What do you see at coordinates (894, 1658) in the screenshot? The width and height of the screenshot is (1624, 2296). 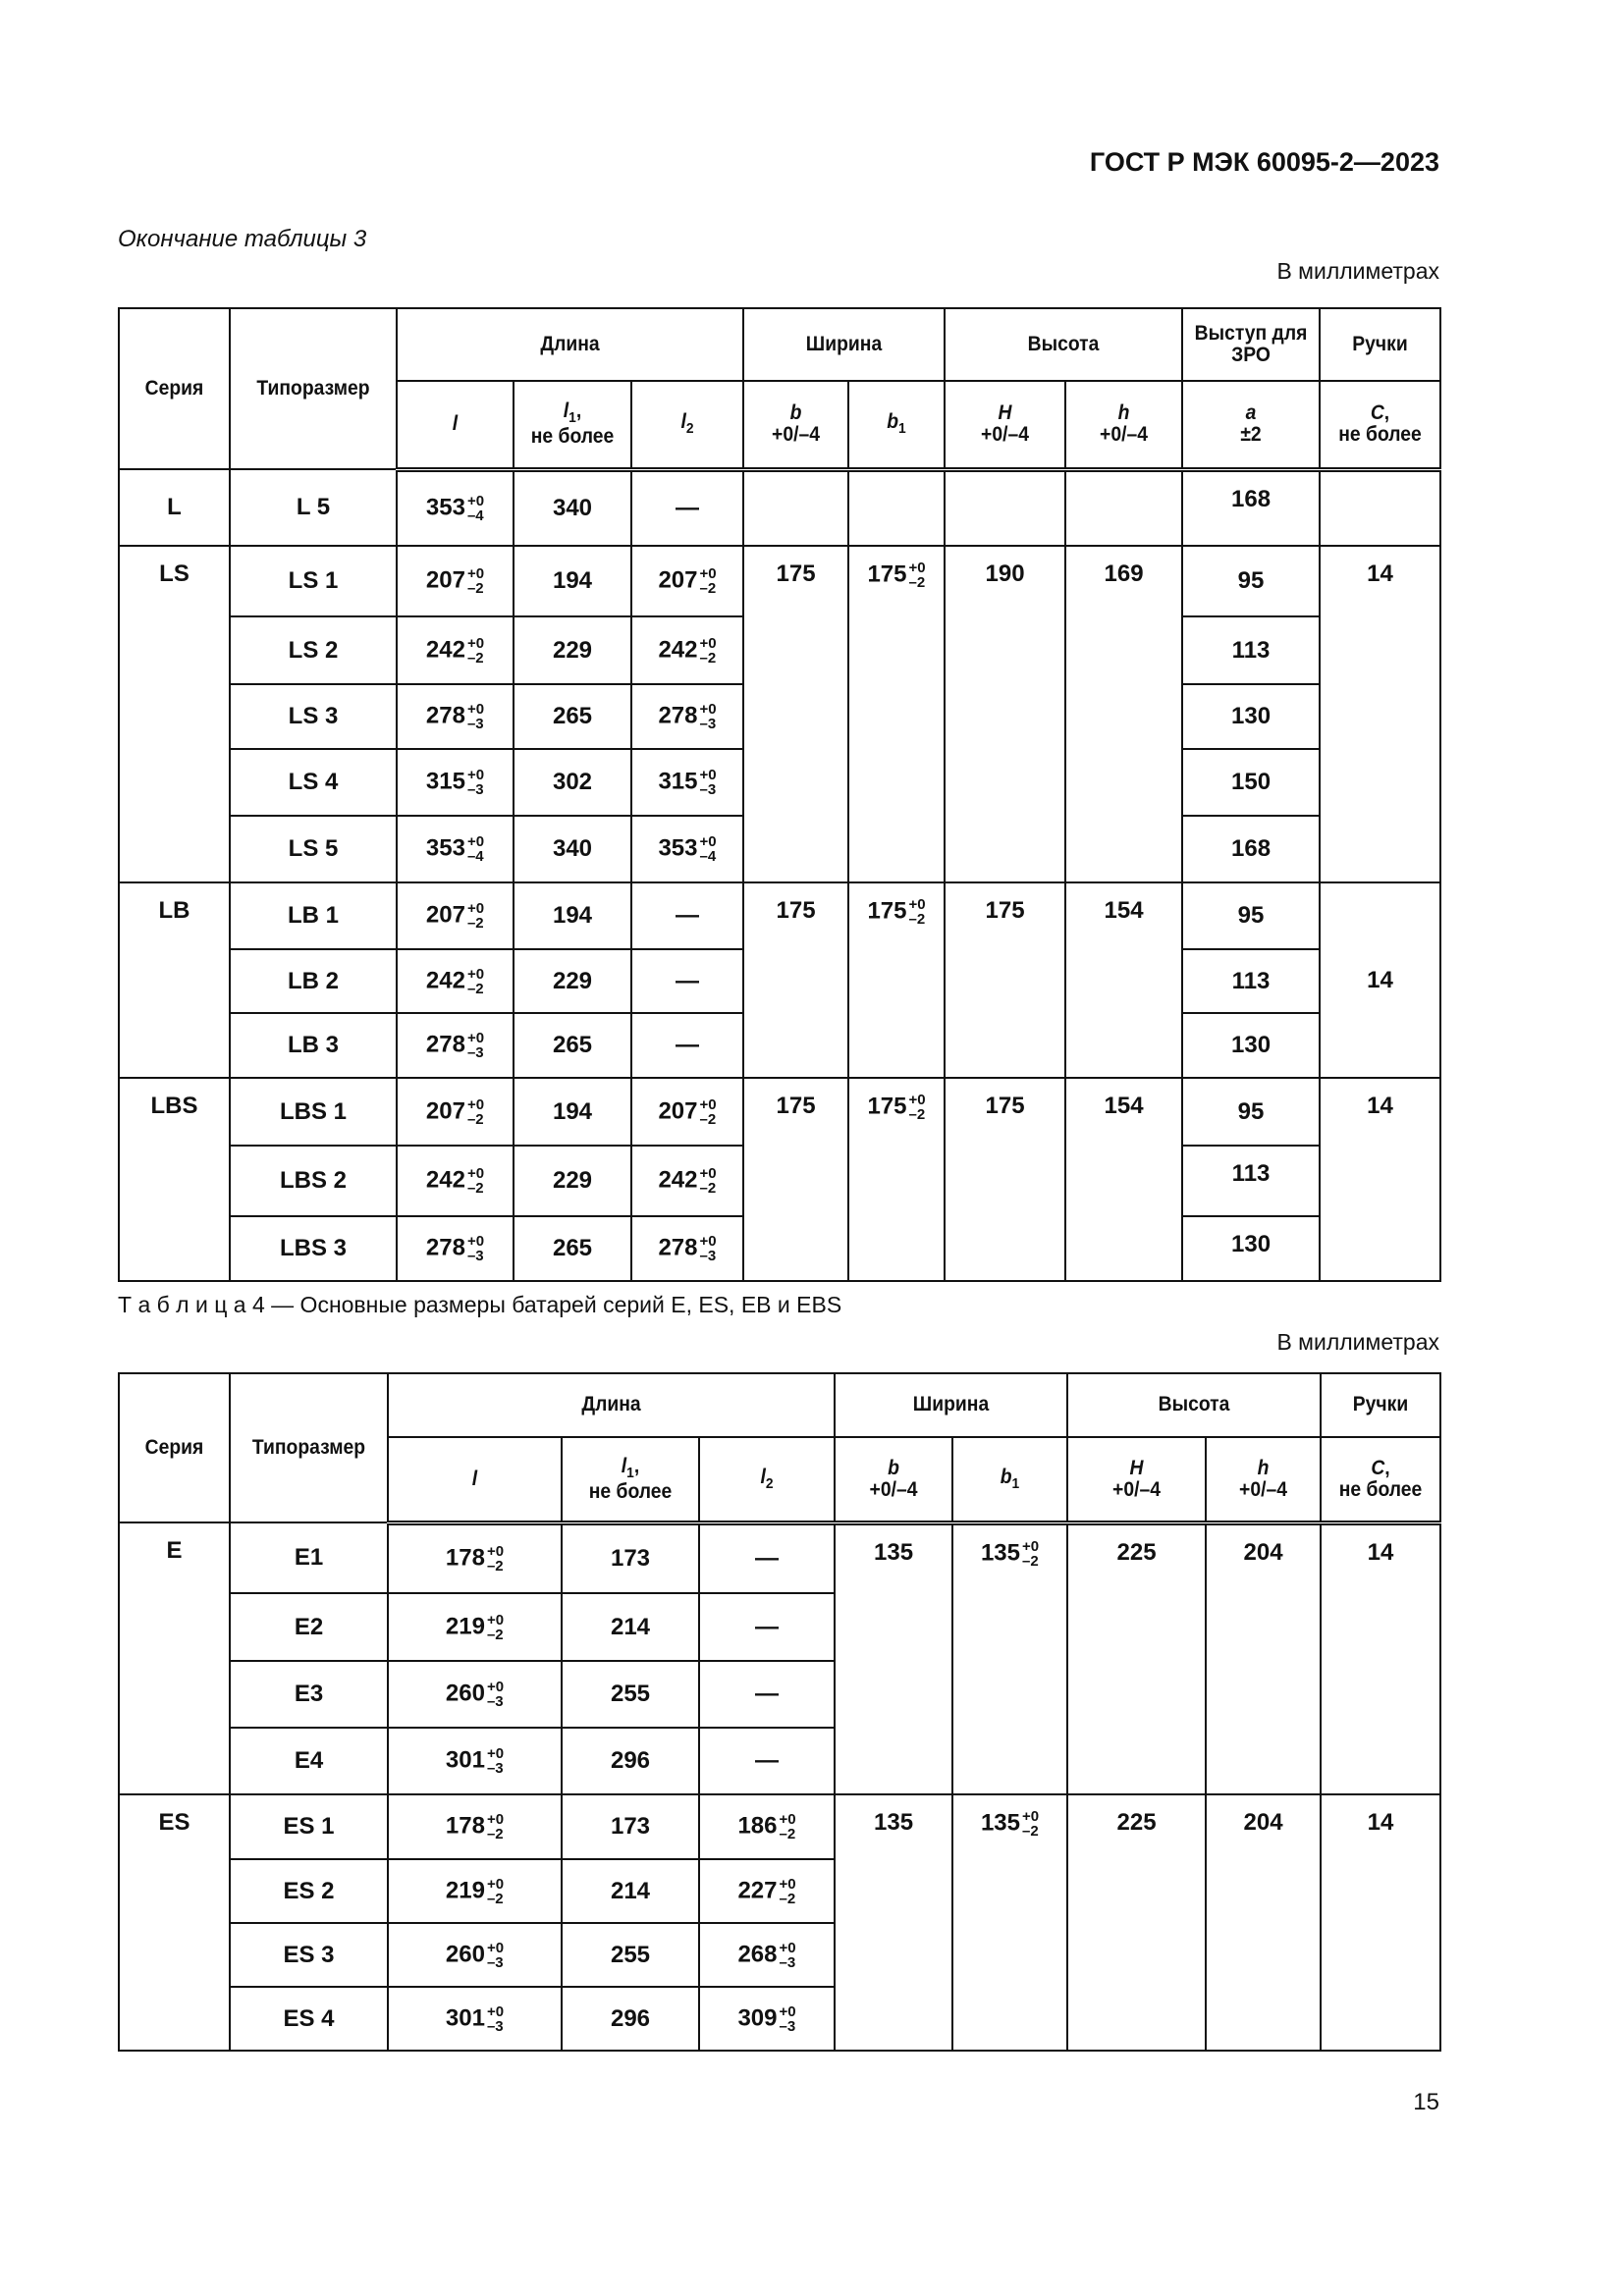 I see `table-cell: 135` at bounding box center [894, 1658].